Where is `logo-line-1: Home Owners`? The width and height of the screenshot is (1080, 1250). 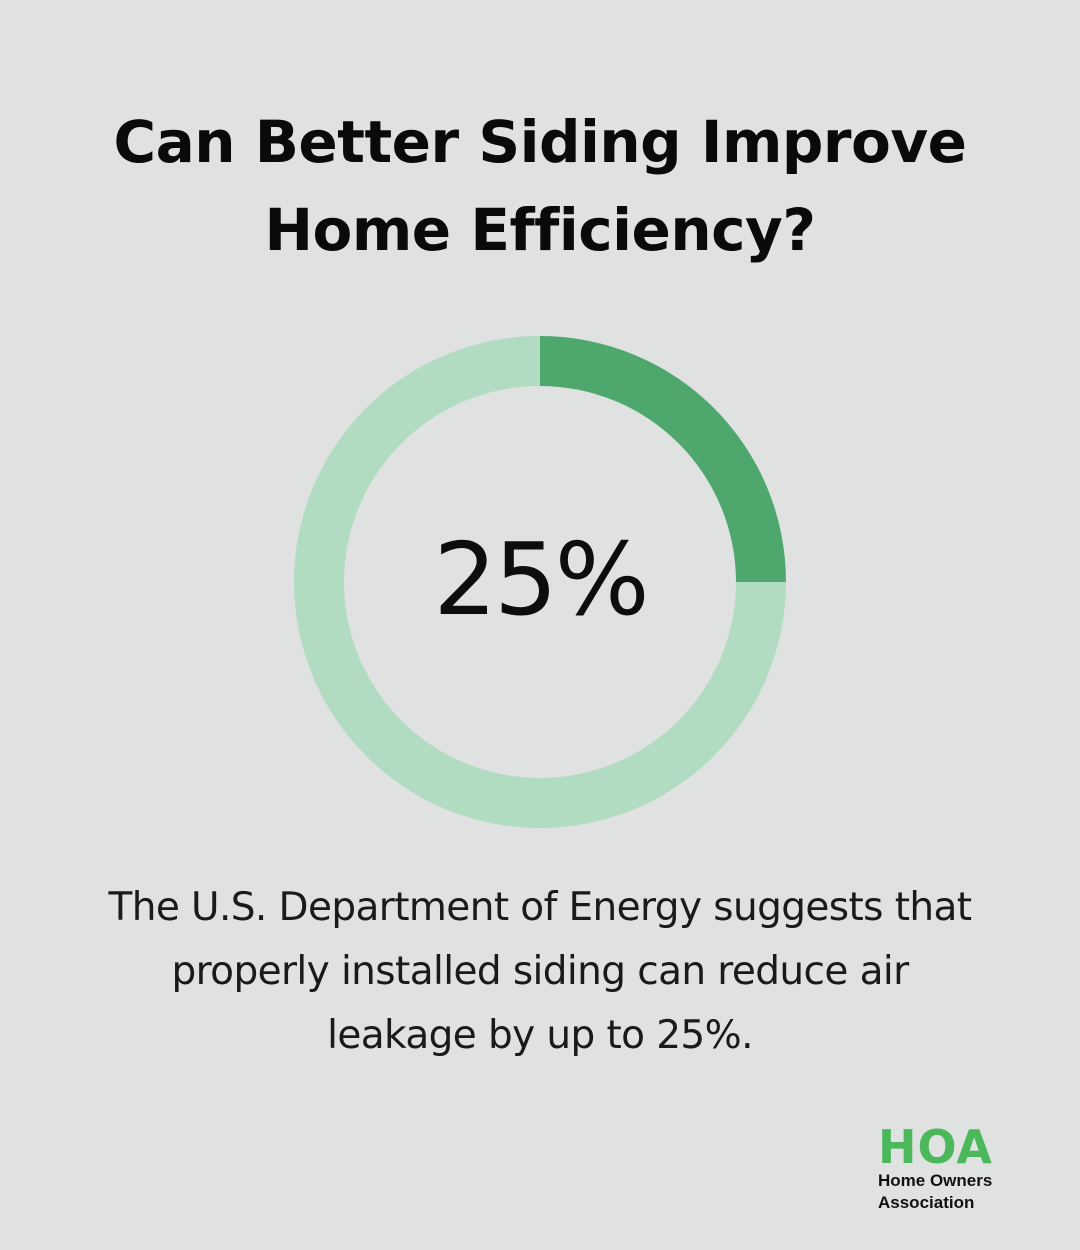 logo-line-1: Home Owners is located at coordinates (935, 1180).